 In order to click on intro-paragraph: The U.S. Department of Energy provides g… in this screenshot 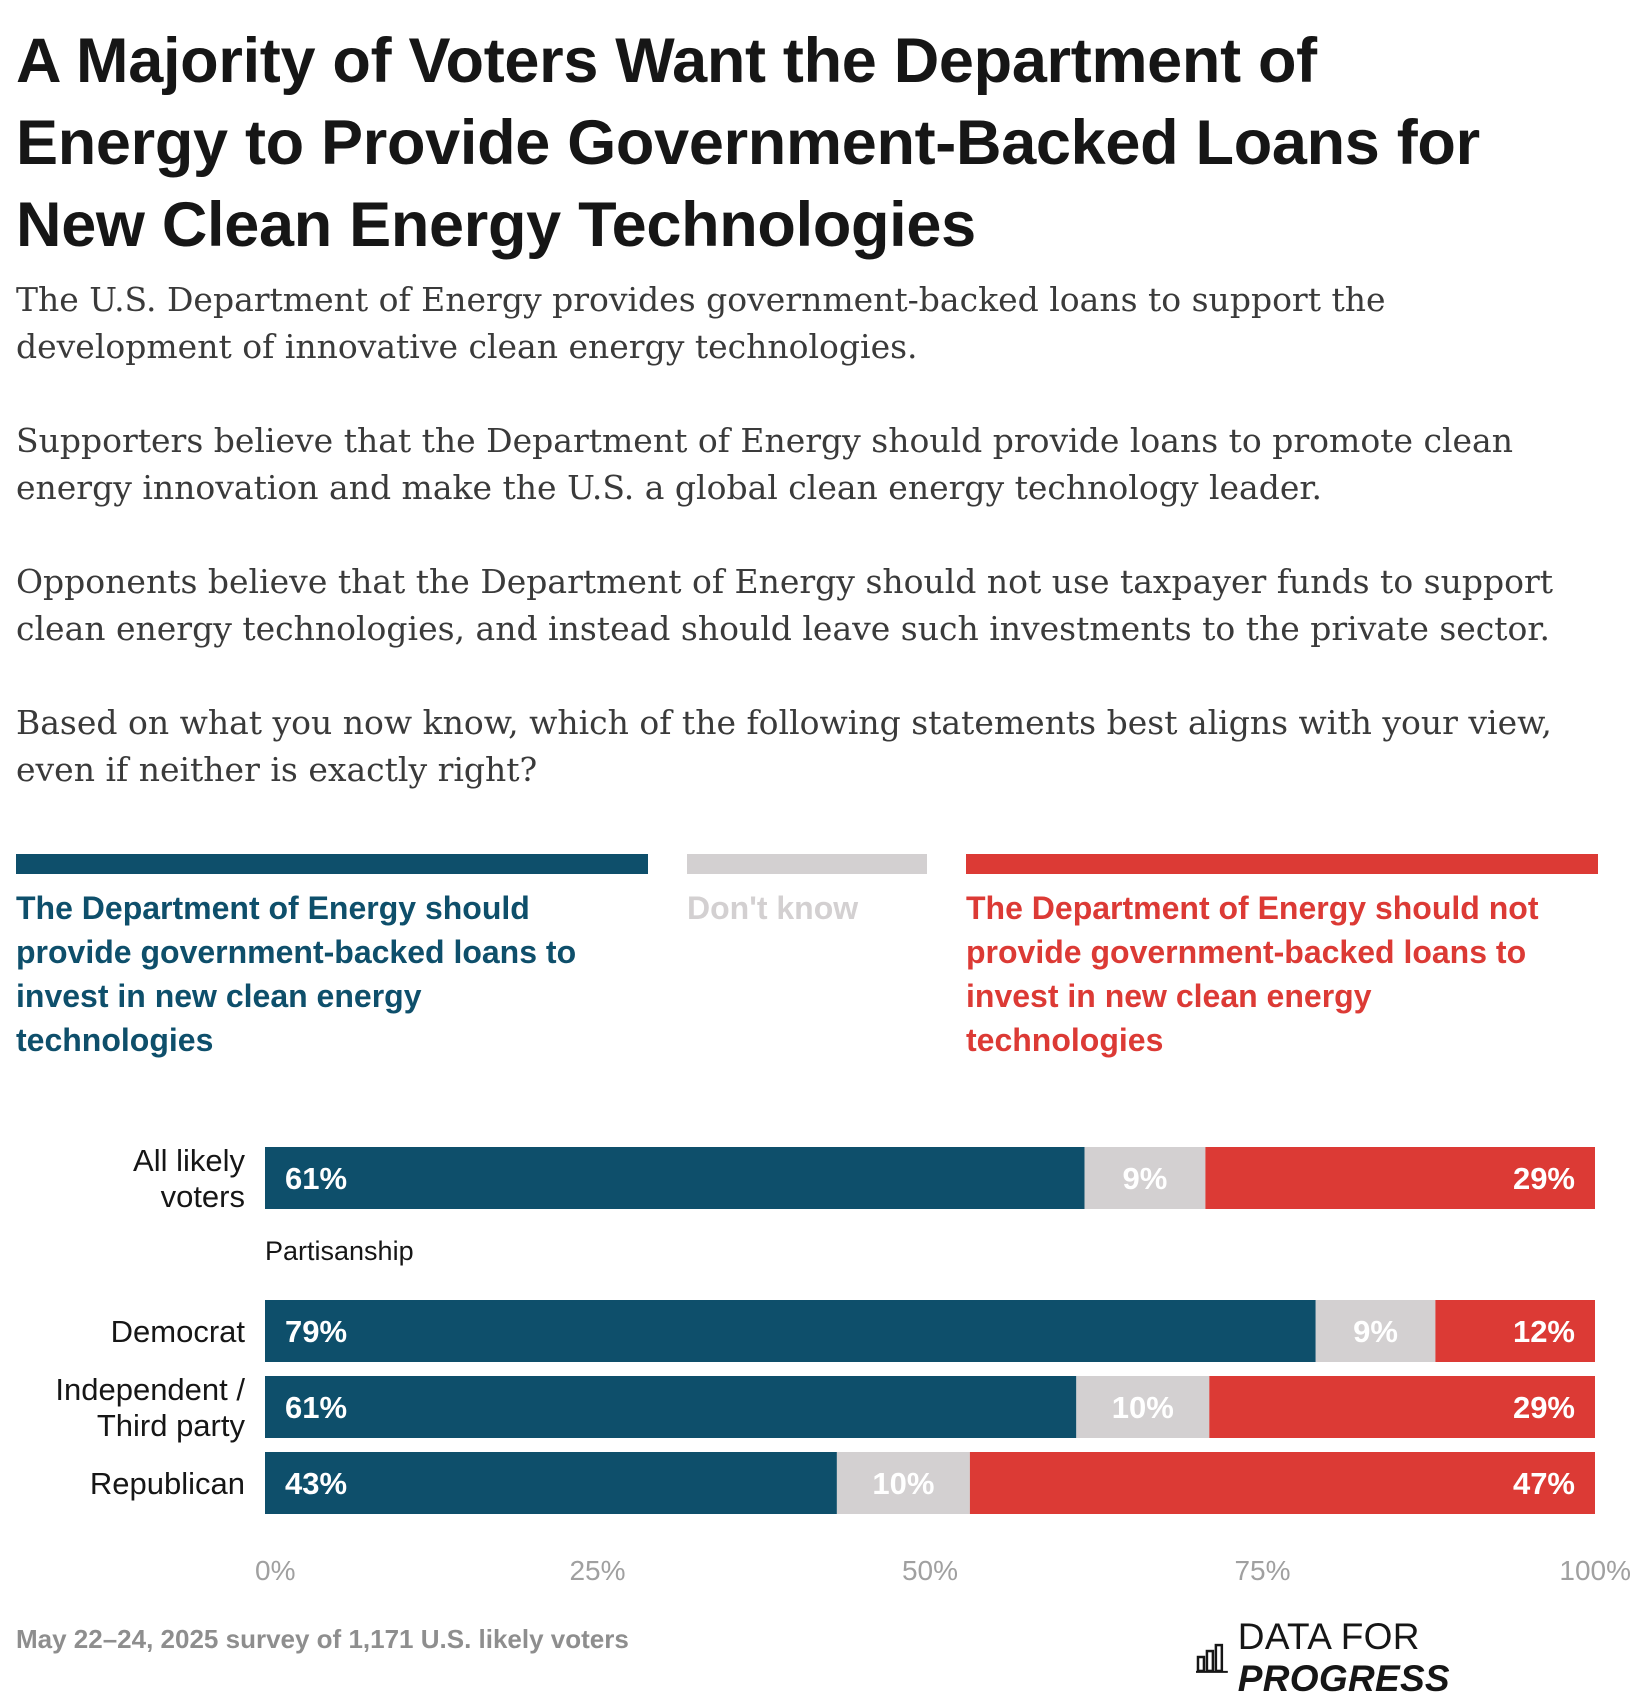, I will do `click(816, 323)`.